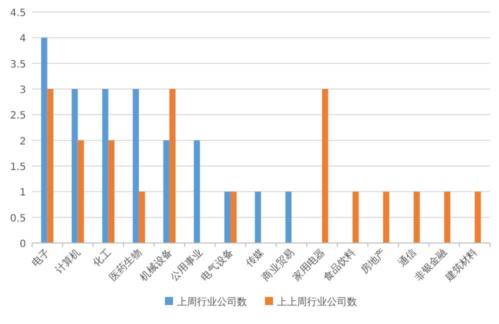 This screenshot has height=324, width=499. What do you see at coordinates (407, 258) in the screenshot?
I see `x-tick-label: 通信` at bounding box center [407, 258].